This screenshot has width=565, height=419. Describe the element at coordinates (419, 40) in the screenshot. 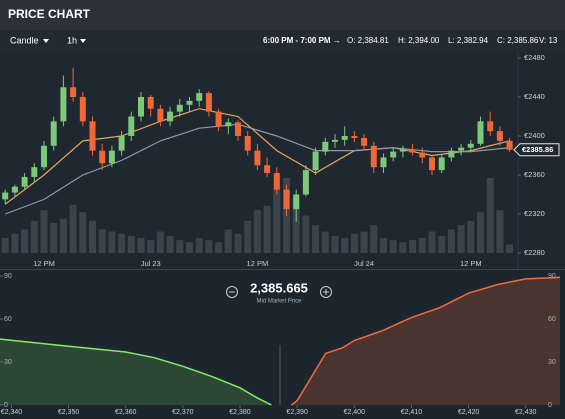

I see `high: H: 2,394.00` at that location.